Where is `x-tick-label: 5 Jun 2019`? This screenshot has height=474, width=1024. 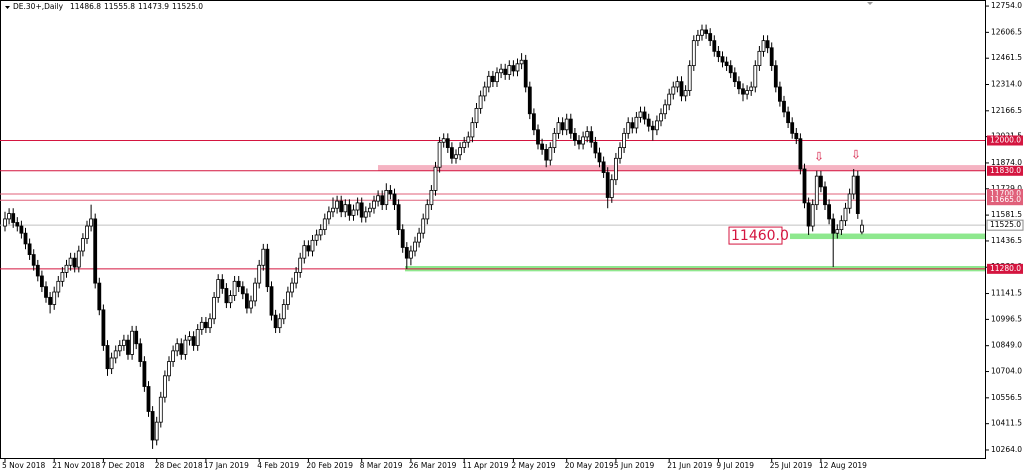 x-tick-label: 5 Jun 2019 is located at coordinates (634, 465).